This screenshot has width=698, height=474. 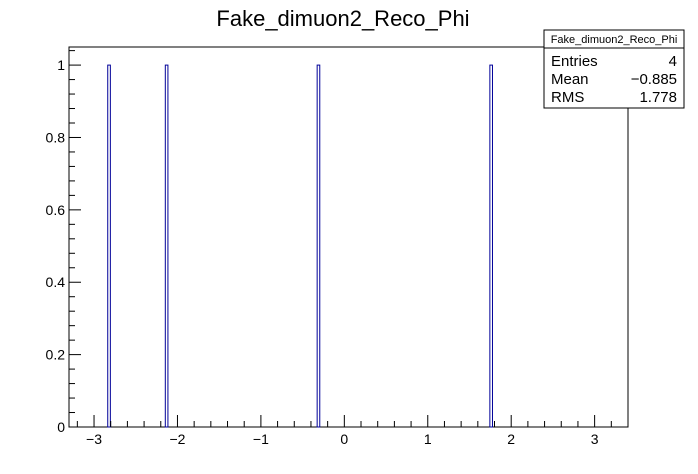 What do you see at coordinates (177, 439) in the screenshot?
I see `x-tick-label: −2` at bounding box center [177, 439].